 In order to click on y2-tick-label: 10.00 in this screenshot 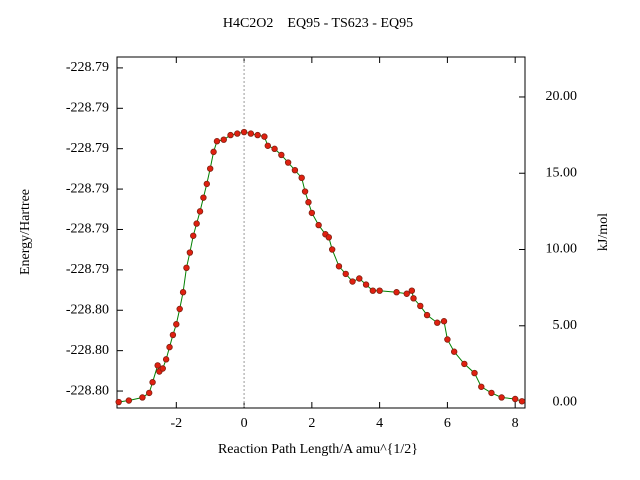, I will do `click(562, 249)`.